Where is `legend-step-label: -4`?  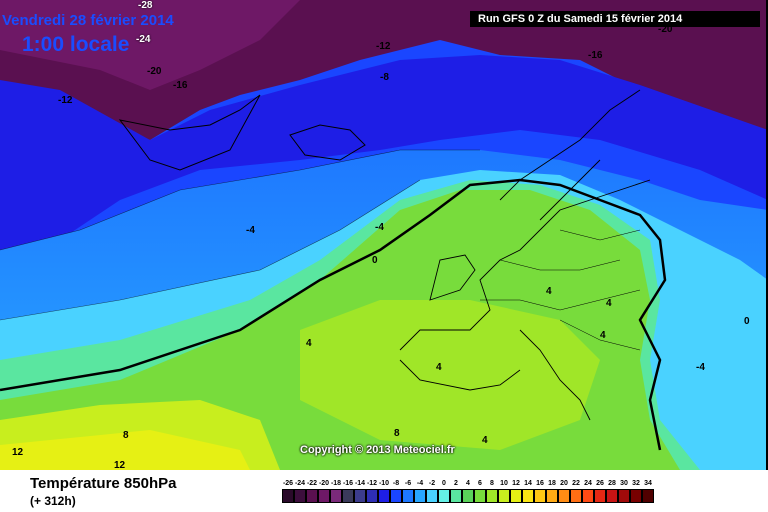 legend-step-label: -4 is located at coordinates (420, 483).